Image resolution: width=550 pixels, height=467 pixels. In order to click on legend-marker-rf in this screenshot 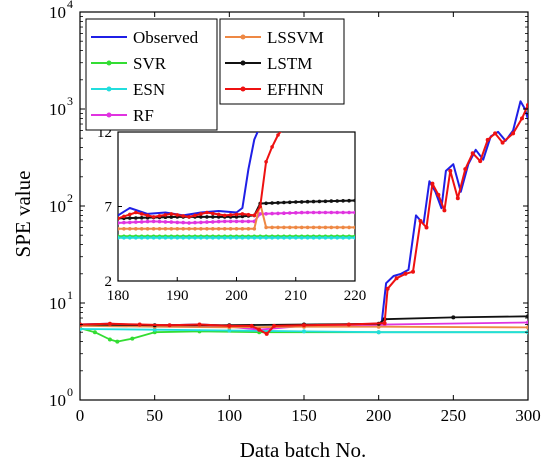, I will do `click(109, 115)`.